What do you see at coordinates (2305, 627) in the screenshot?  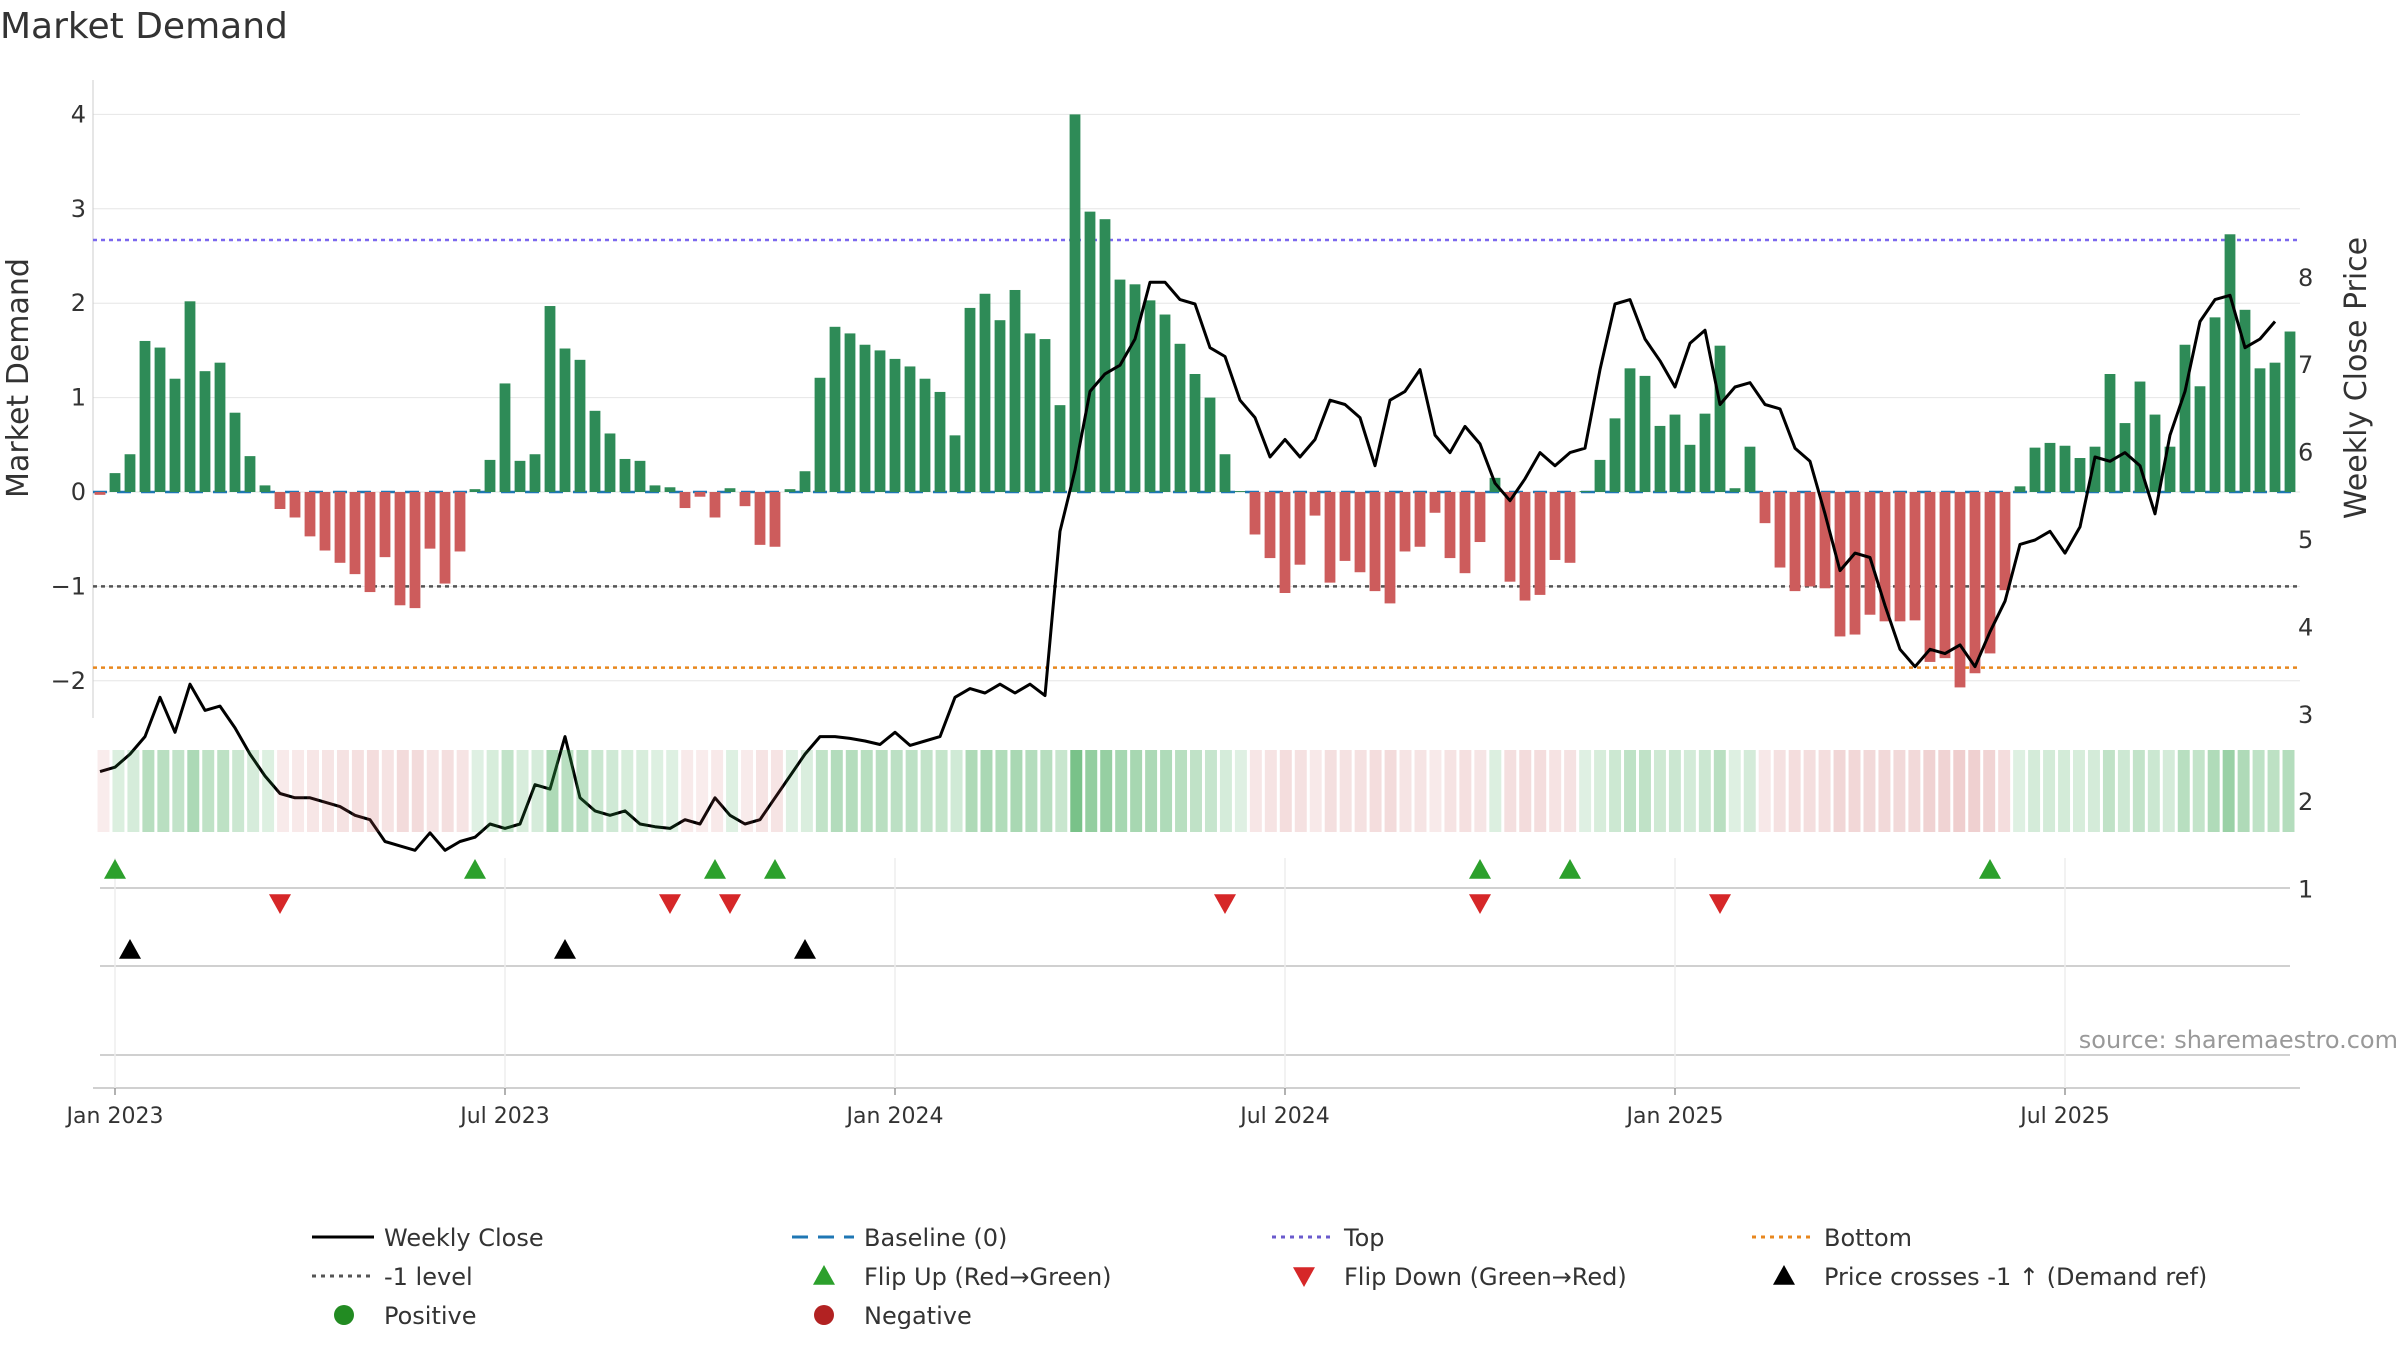 I see `y2-tick-label: 4` at bounding box center [2305, 627].